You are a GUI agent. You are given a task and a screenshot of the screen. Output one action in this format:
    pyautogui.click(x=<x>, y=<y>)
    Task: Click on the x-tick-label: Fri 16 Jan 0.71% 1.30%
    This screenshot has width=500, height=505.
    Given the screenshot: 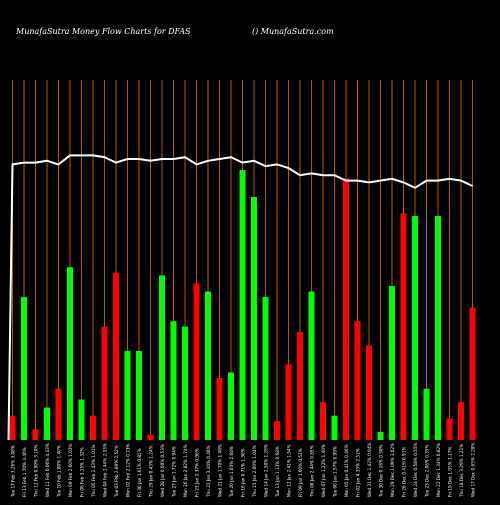 What is the action you would take?
    pyautogui.click(x=243, y=472)
    